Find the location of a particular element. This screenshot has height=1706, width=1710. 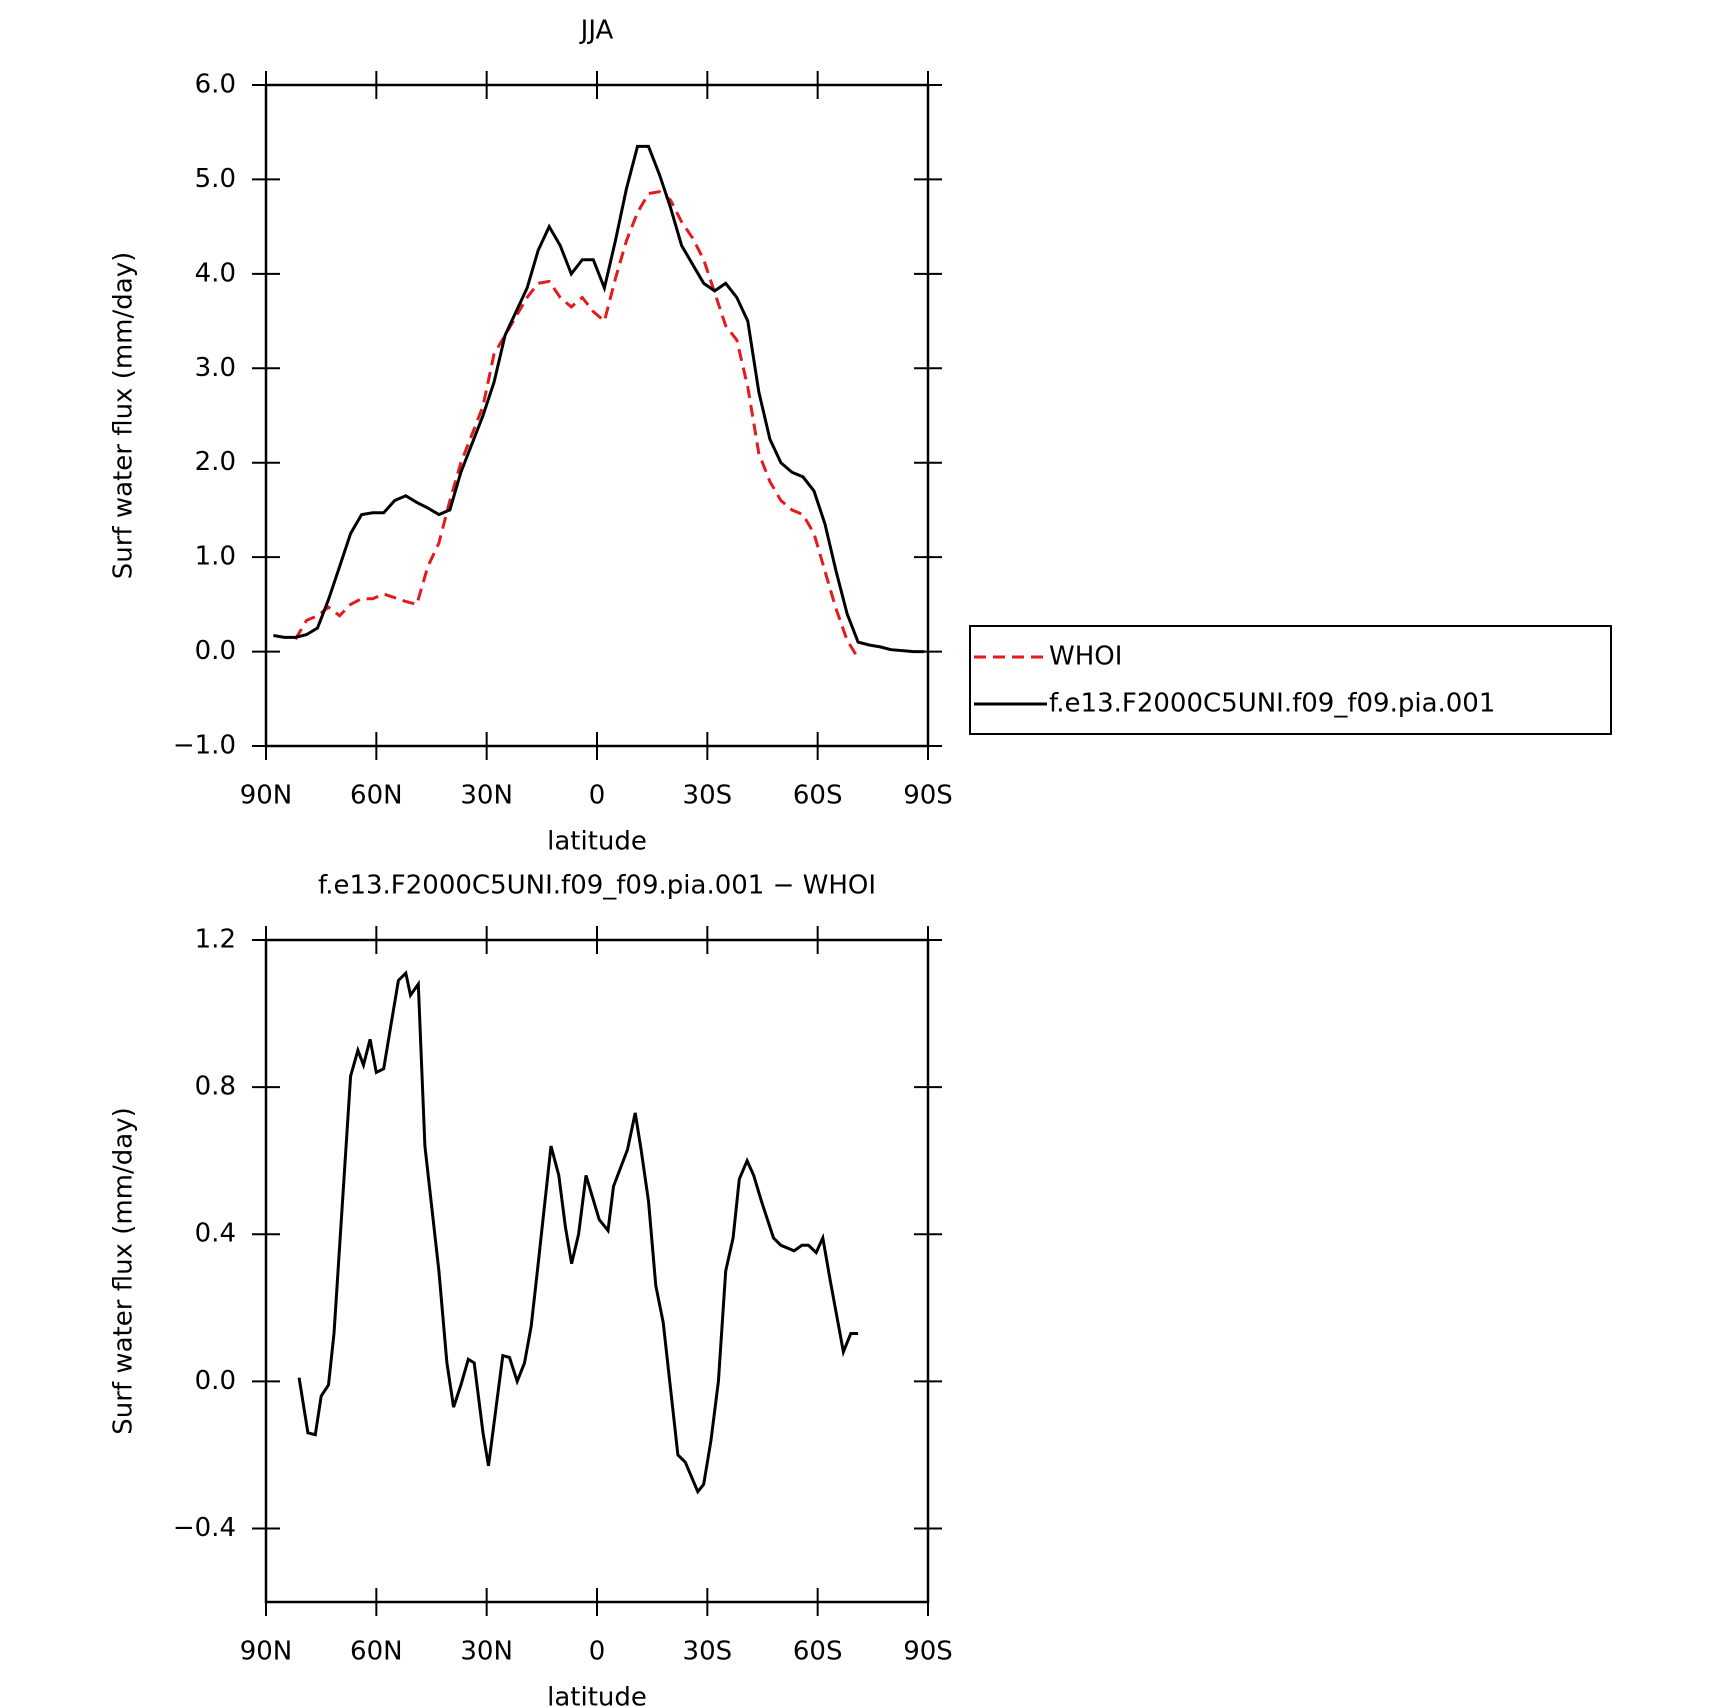

y-tick-label: 0.8 is located at coordinates (215, 1087).